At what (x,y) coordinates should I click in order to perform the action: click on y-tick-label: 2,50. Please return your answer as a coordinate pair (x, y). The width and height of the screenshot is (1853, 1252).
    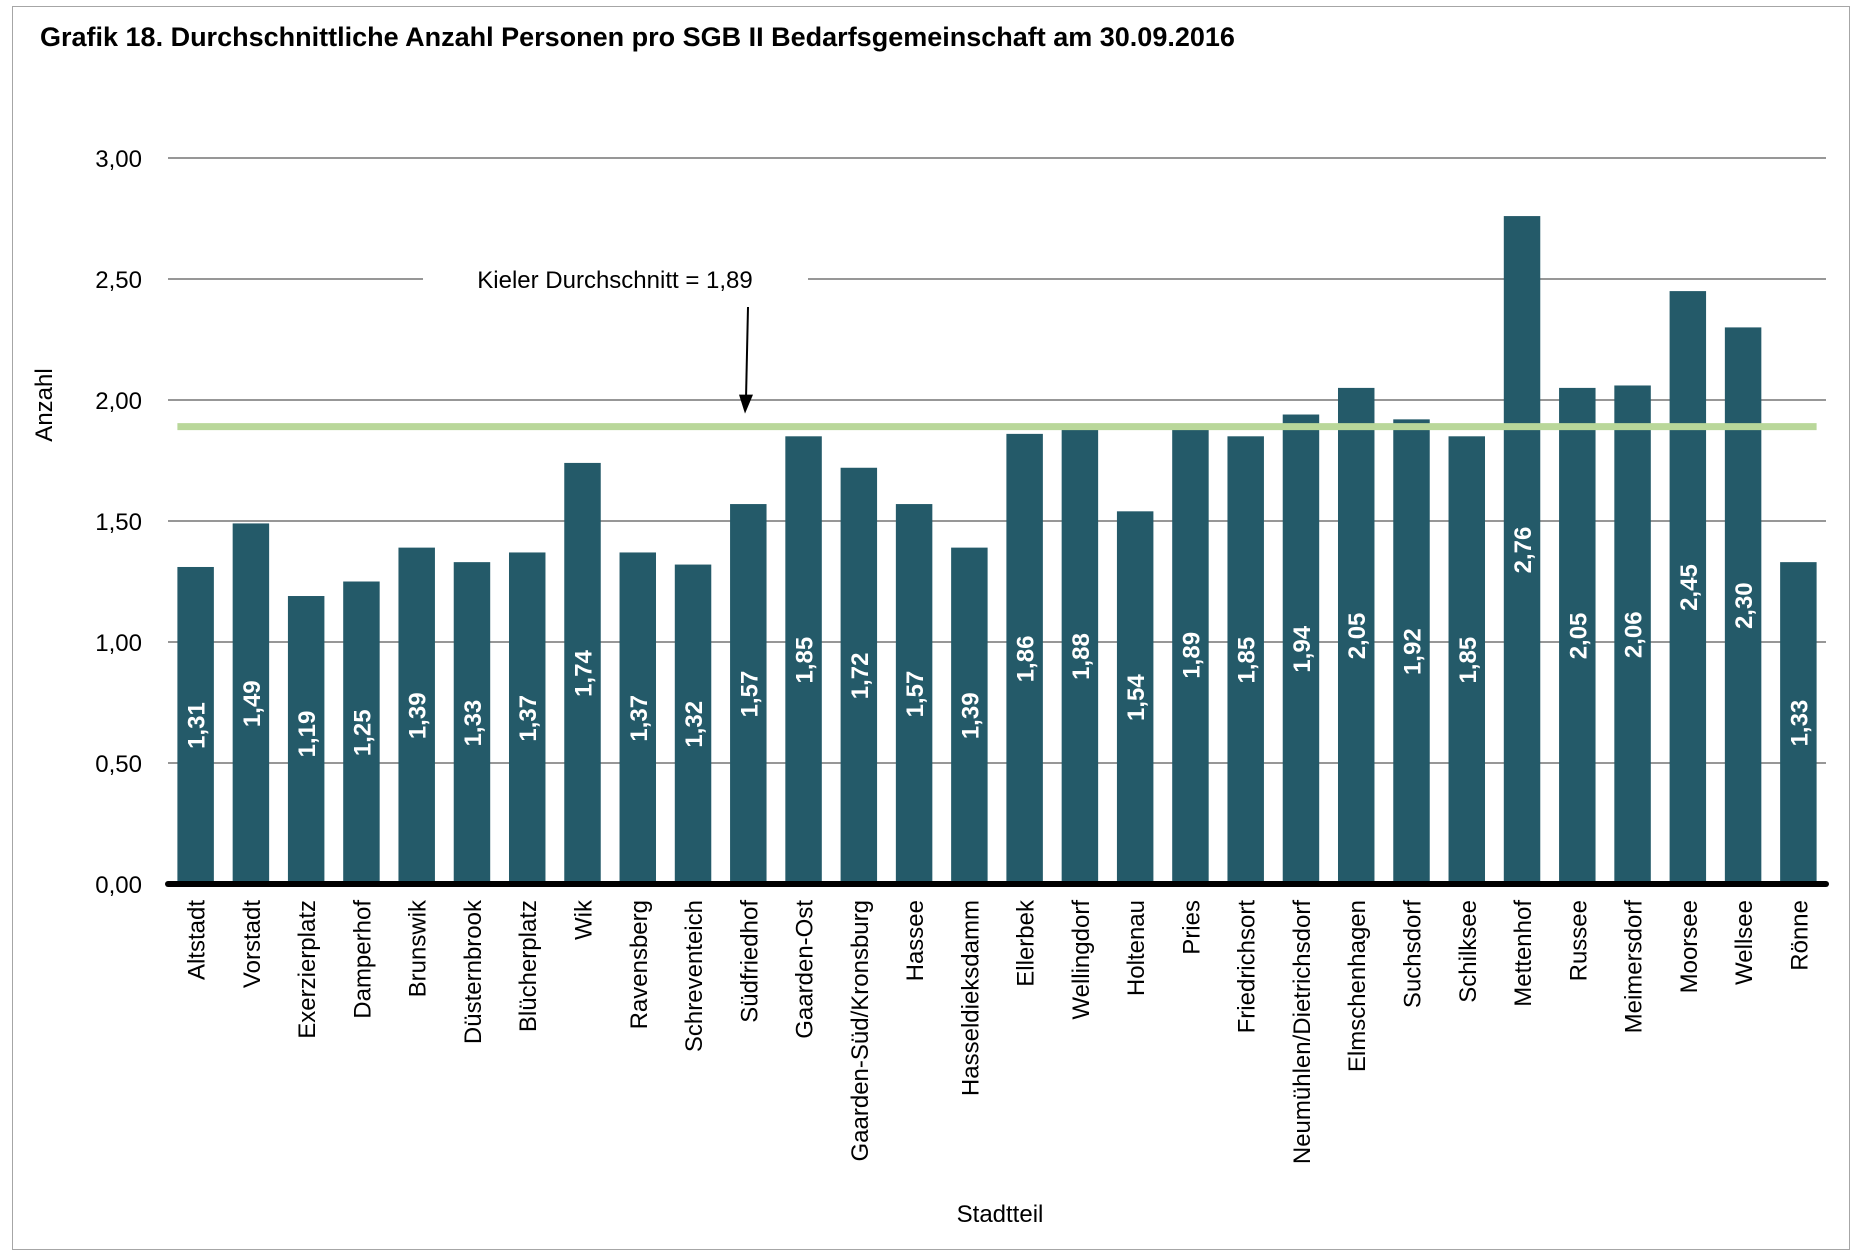
    Looking at the image, I should click on (118, 280).